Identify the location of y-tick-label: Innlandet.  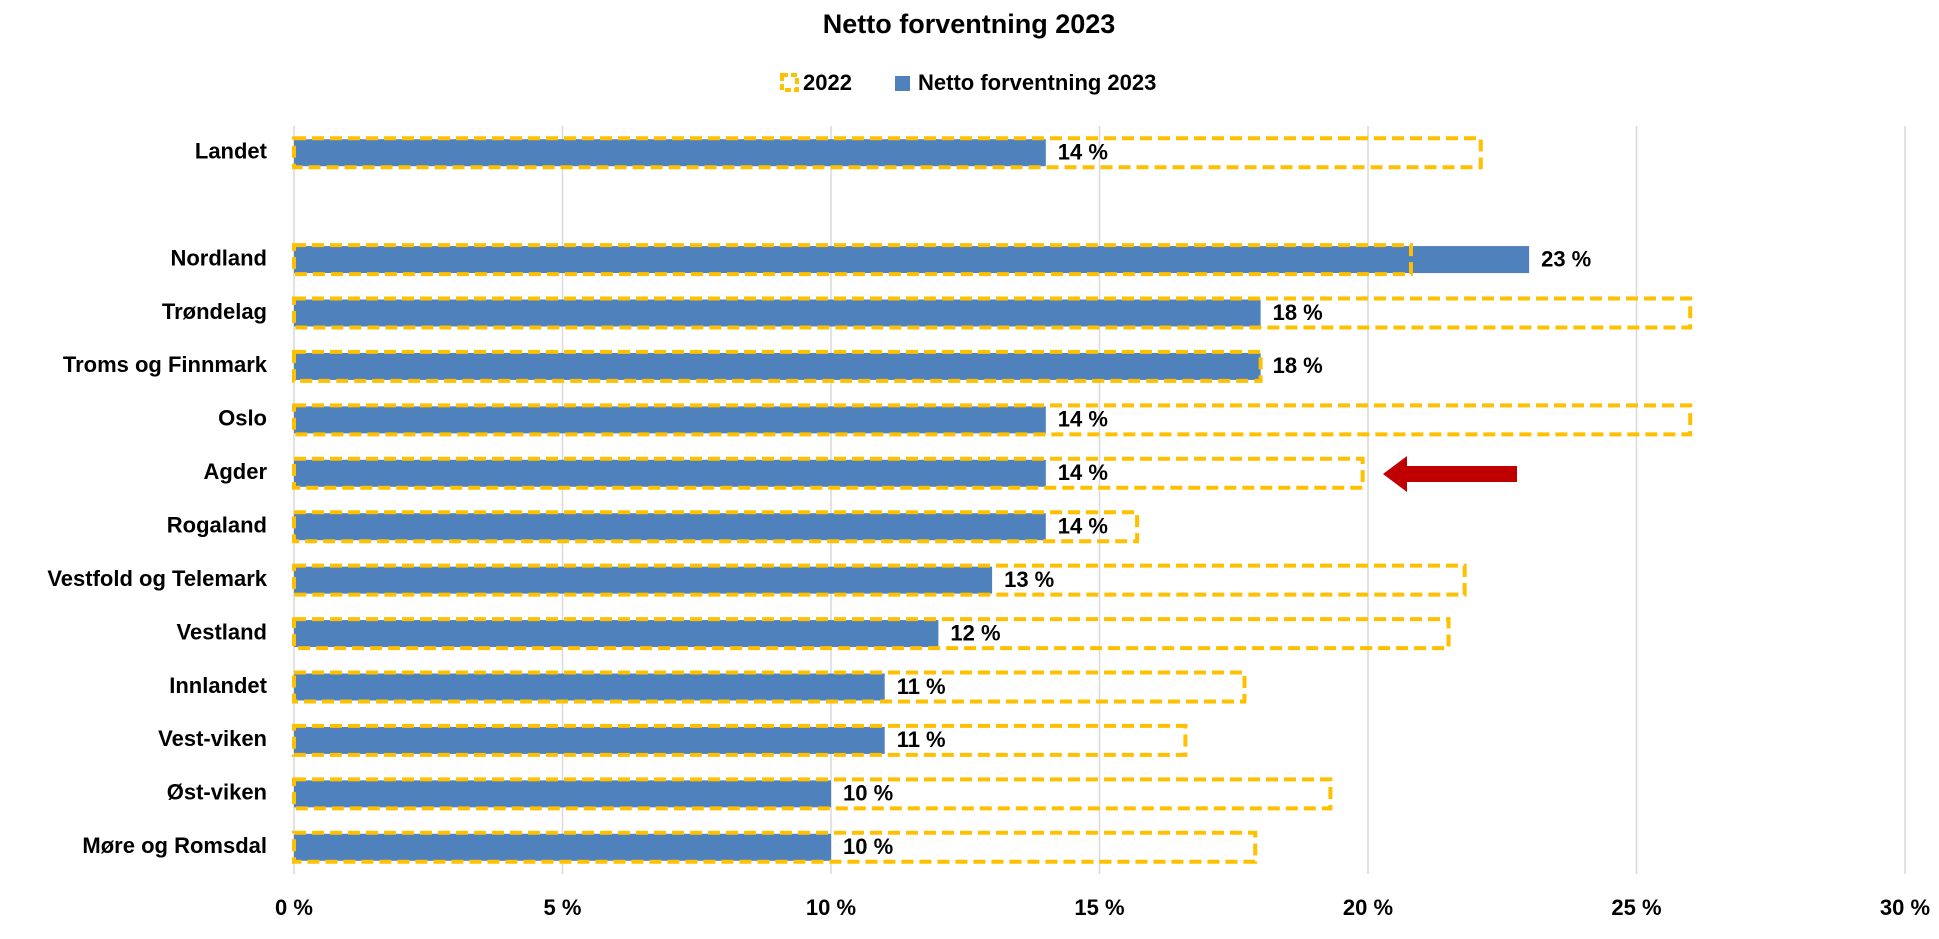
(218, 685).